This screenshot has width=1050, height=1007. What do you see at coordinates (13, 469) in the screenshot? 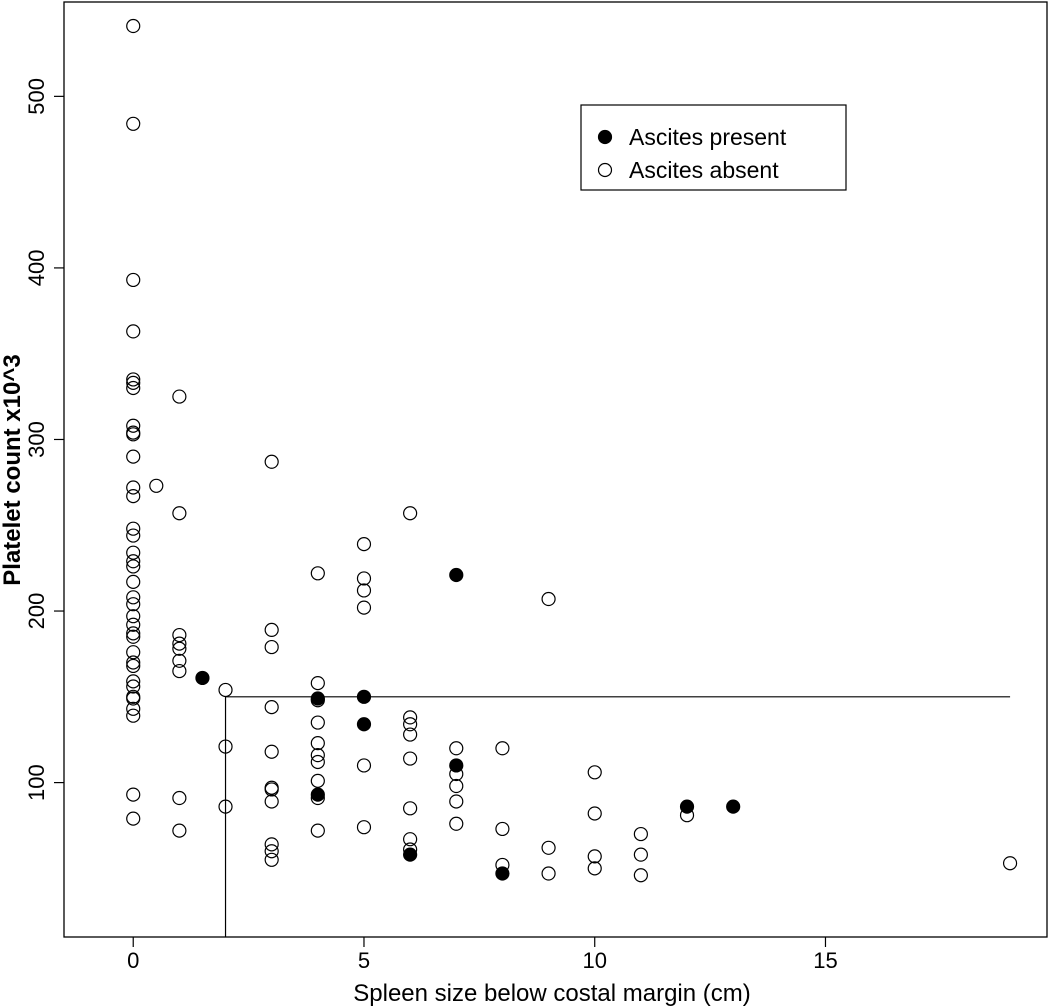
I see `y-axis-title: Platelet count x10^3` at bounding box center [13, 469].